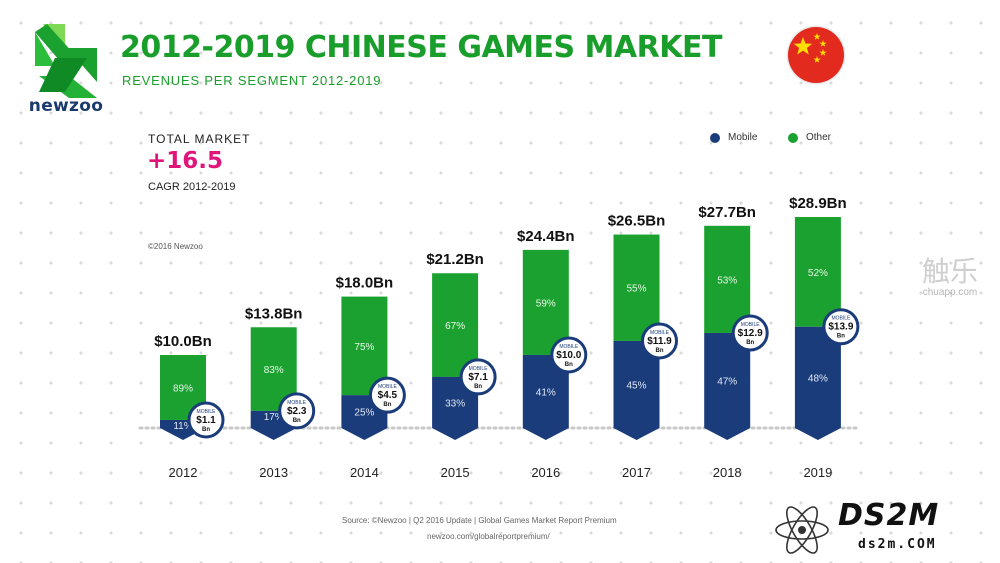 This screenshot has width=1000, height=563. Describe the element at coordinates (274, 417) in the screenshot. I see `percent-label-mobile-2013: 17%` at that location.